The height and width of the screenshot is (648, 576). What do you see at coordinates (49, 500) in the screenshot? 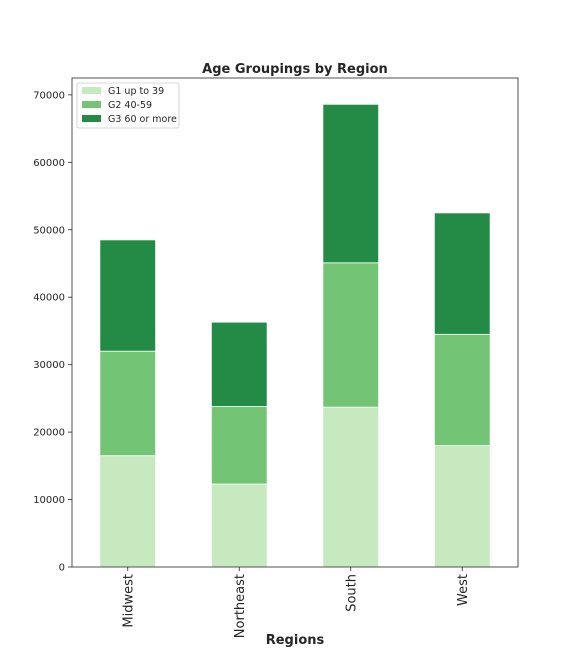
I see `y-tick-label: 10000` at bounding box center [49, 500].